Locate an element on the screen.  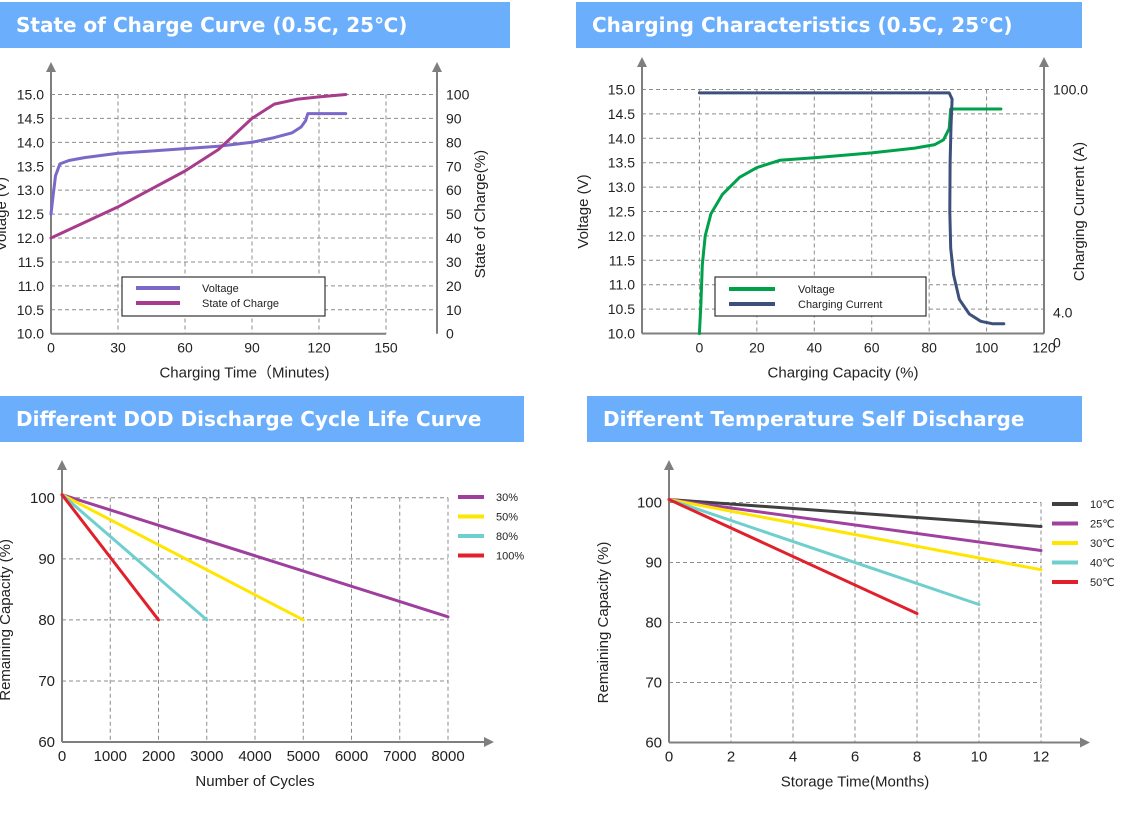
x-tick-label: 5000 is located at coordinates (303, 756).